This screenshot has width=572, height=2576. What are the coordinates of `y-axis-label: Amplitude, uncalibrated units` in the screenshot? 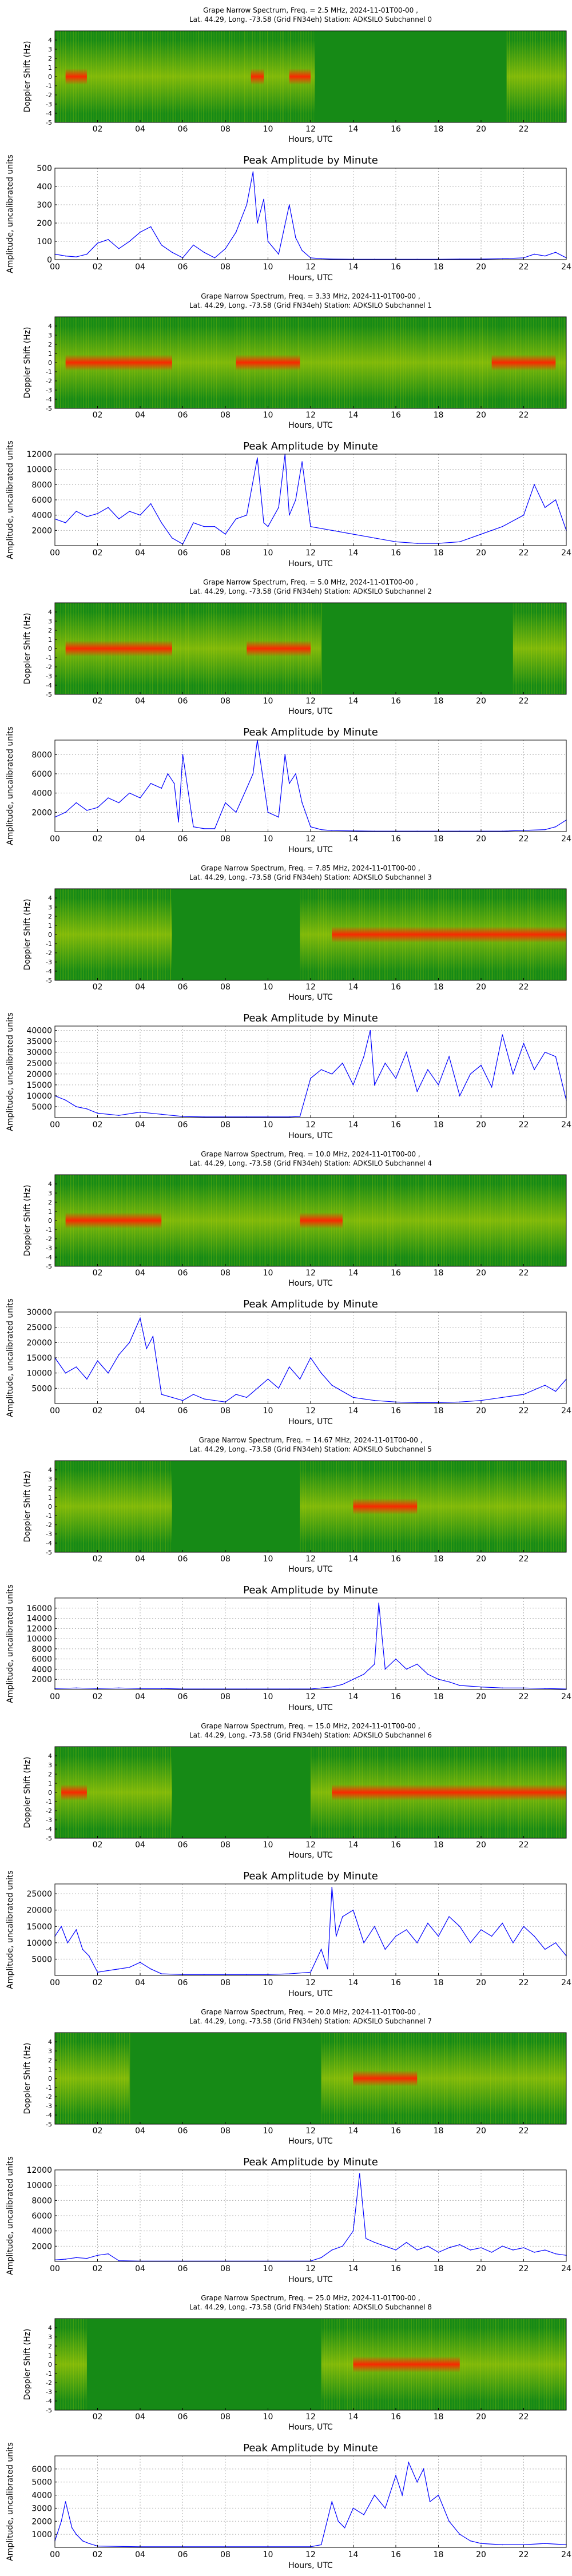 It's located at (10, 786).